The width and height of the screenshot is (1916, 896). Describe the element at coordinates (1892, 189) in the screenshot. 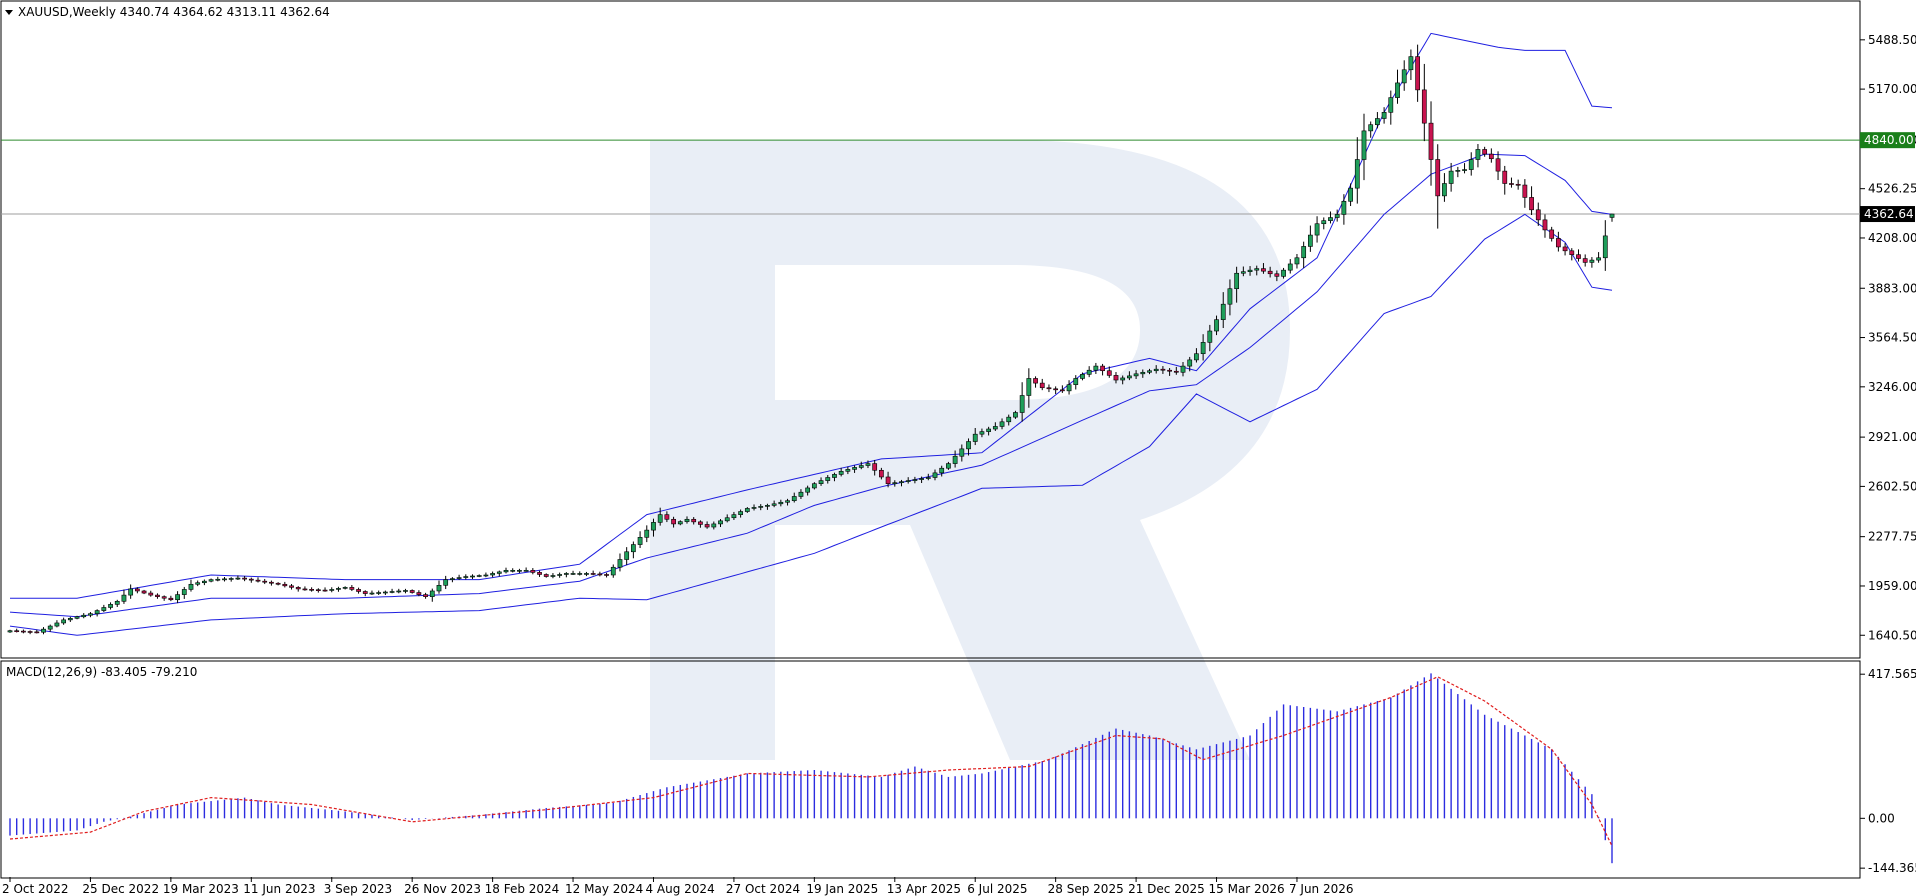

I see `y-tick-label: 4526.25` at that location.